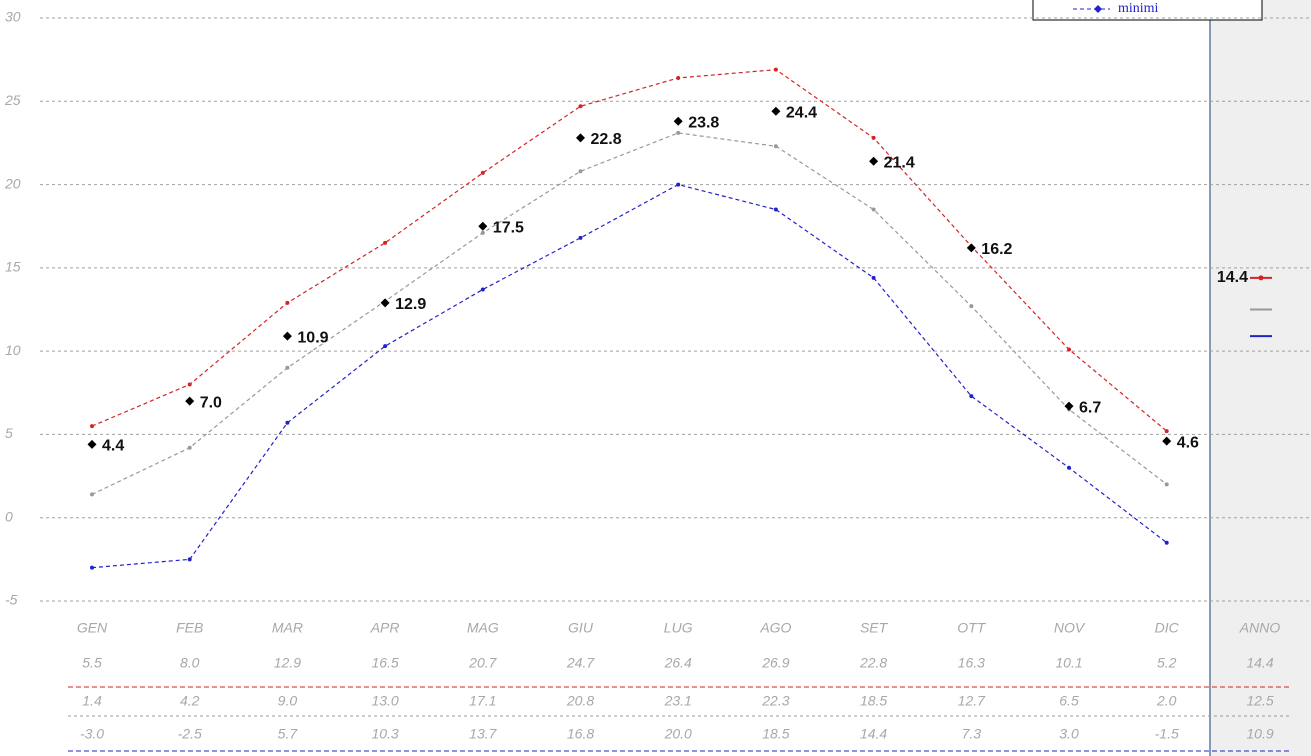  What do you see at coordinates (190, 701) in the screenshot?
I see `table-cell: 4.2` at bounding box center [190, 701].